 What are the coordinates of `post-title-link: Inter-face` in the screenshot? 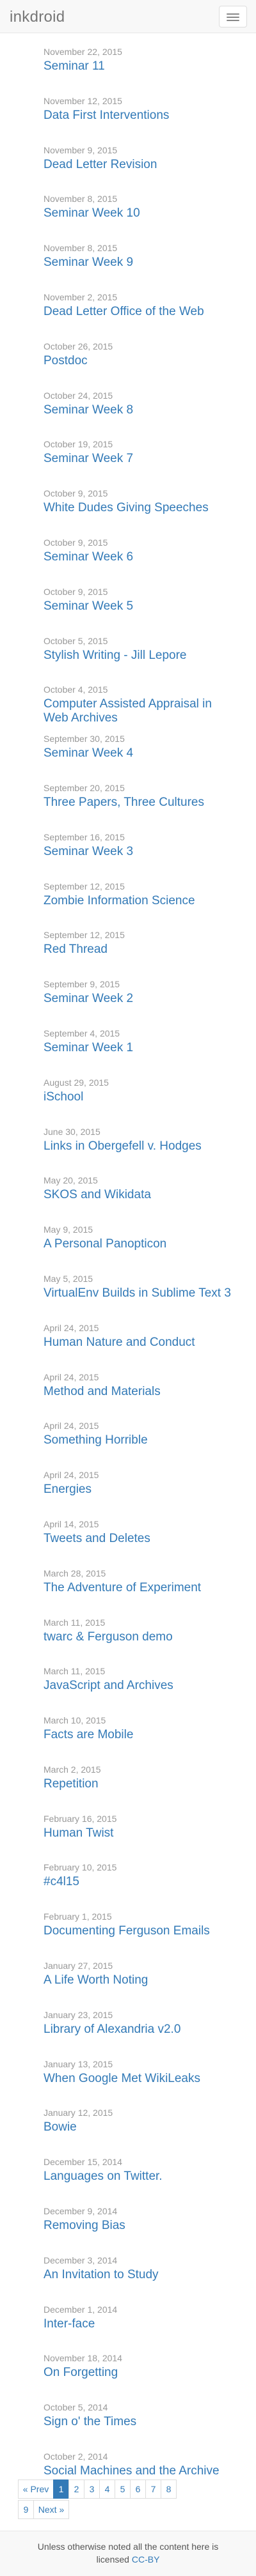 It's located at (69, 2324).